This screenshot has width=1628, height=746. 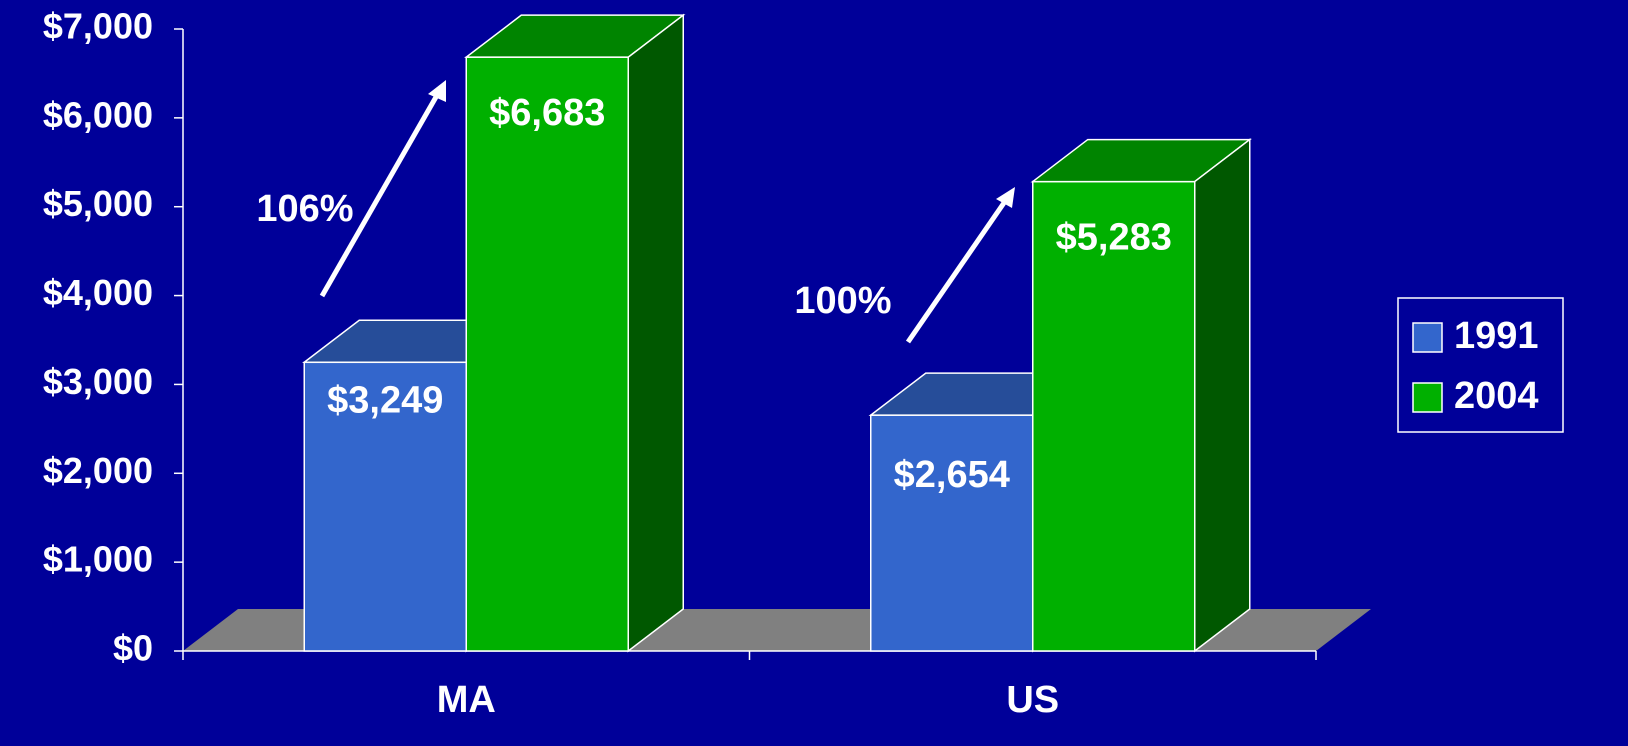 What do you see at coordinates (304, 209) in the screenshot?
I see `annotation: 106%` at bounding box center [304, 209].